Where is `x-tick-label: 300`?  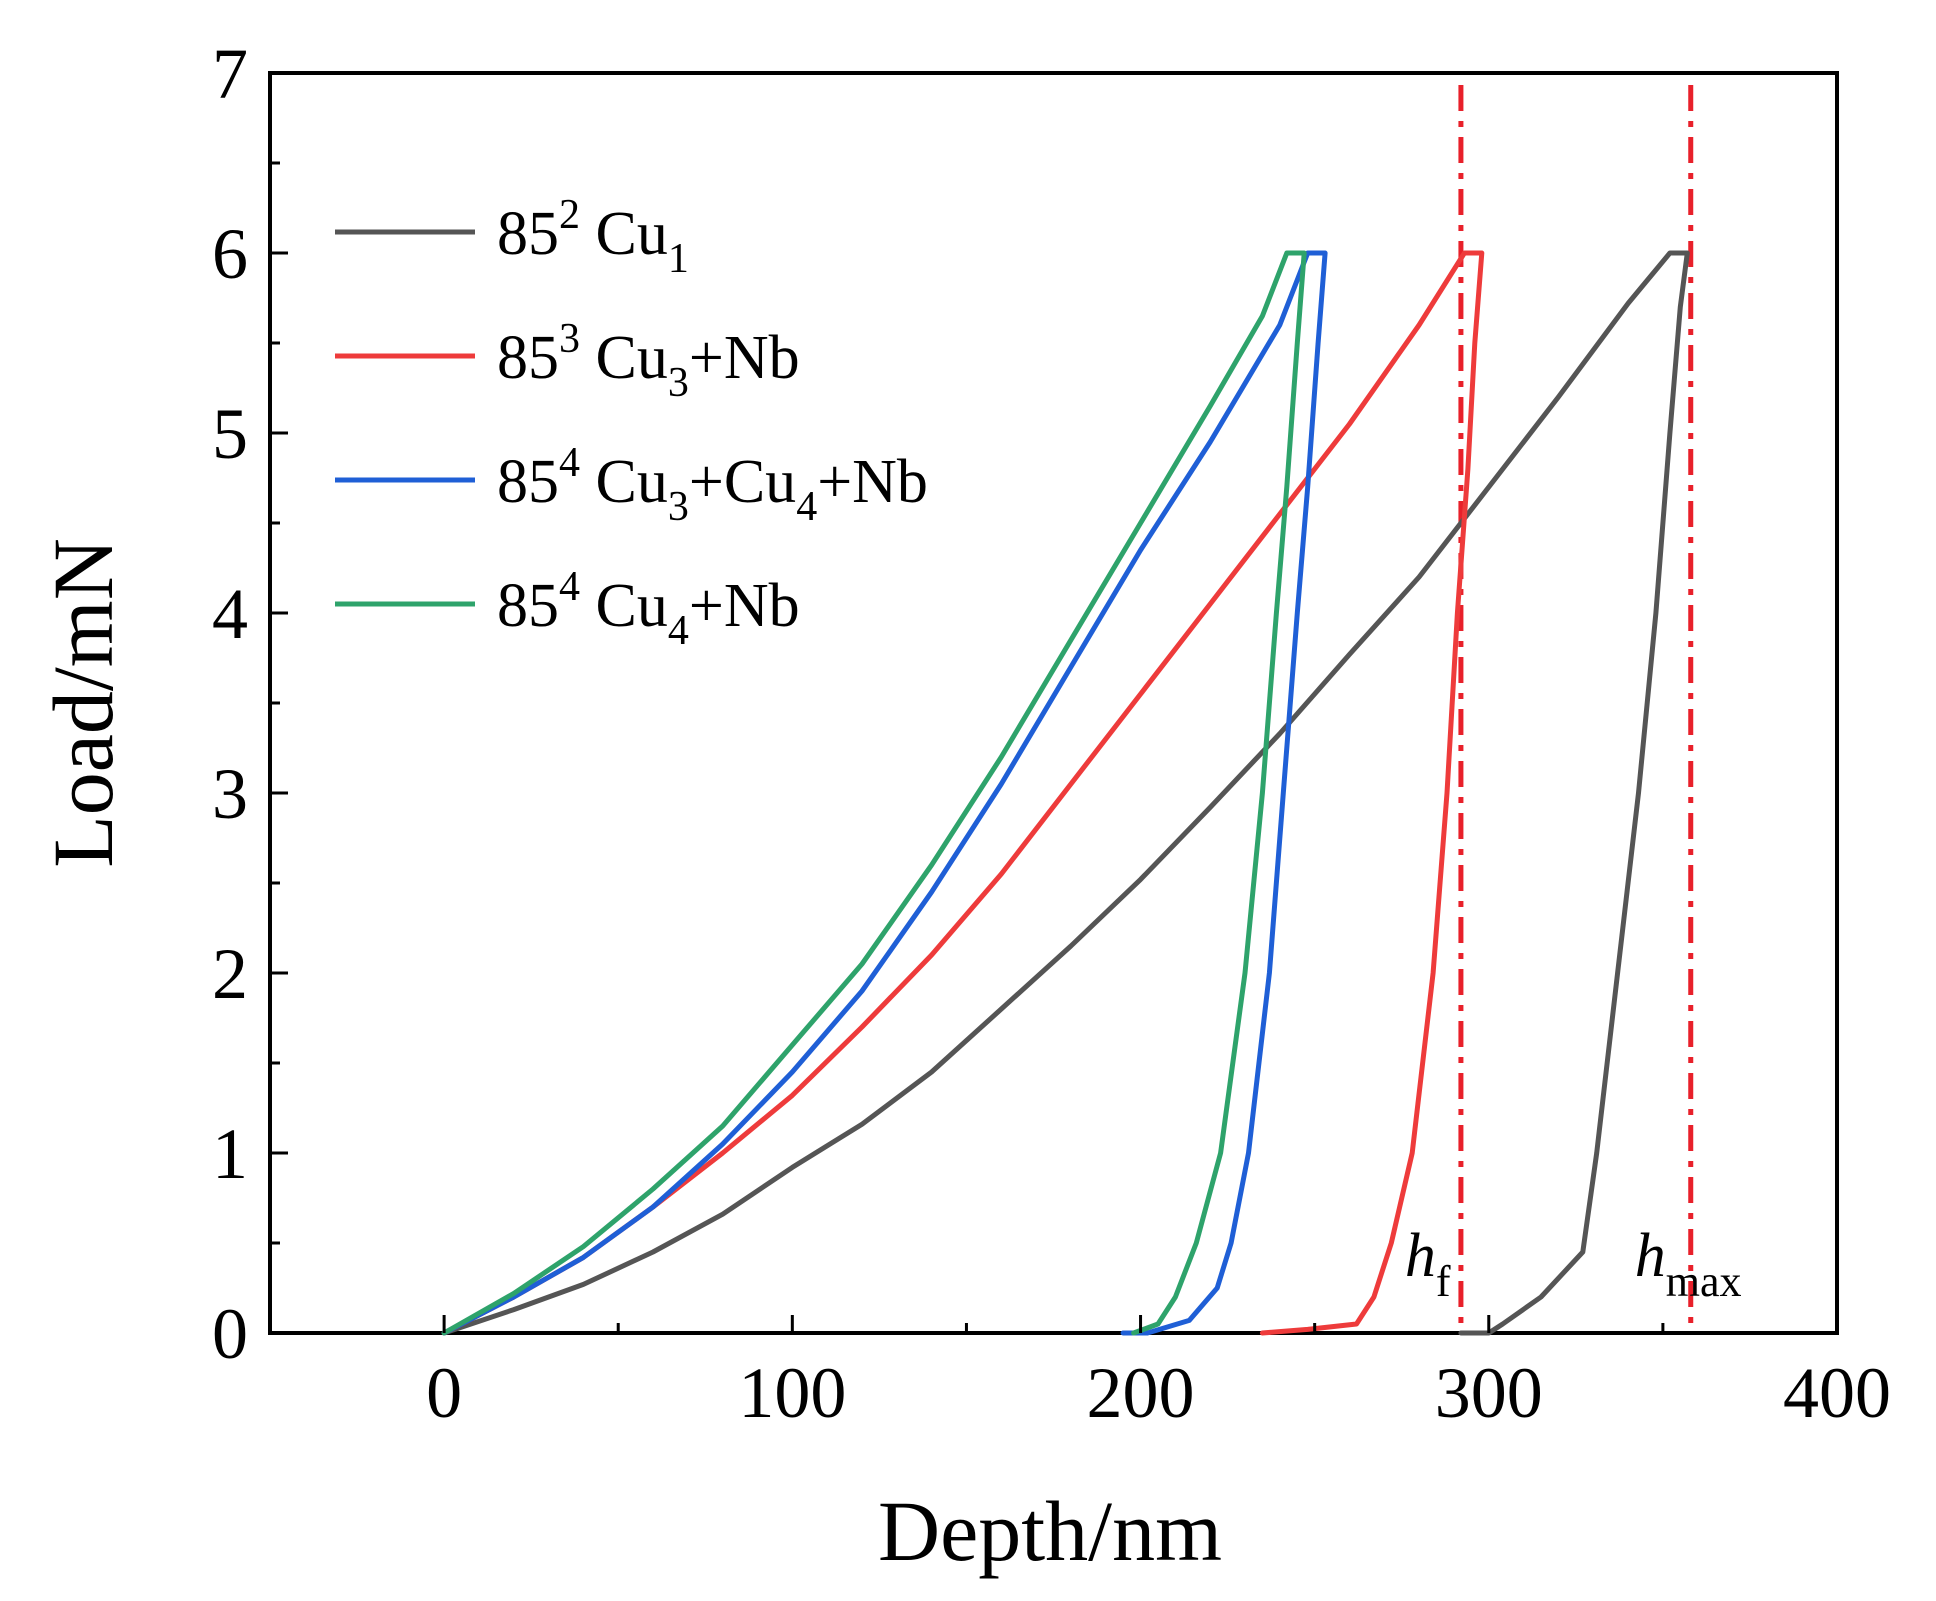
x-tick-label: 300 is located at coordinates (1489, 1393).